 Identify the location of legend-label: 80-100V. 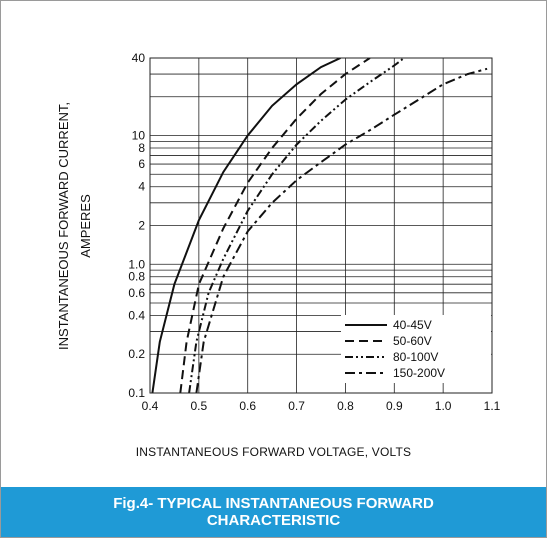
(415, 357).